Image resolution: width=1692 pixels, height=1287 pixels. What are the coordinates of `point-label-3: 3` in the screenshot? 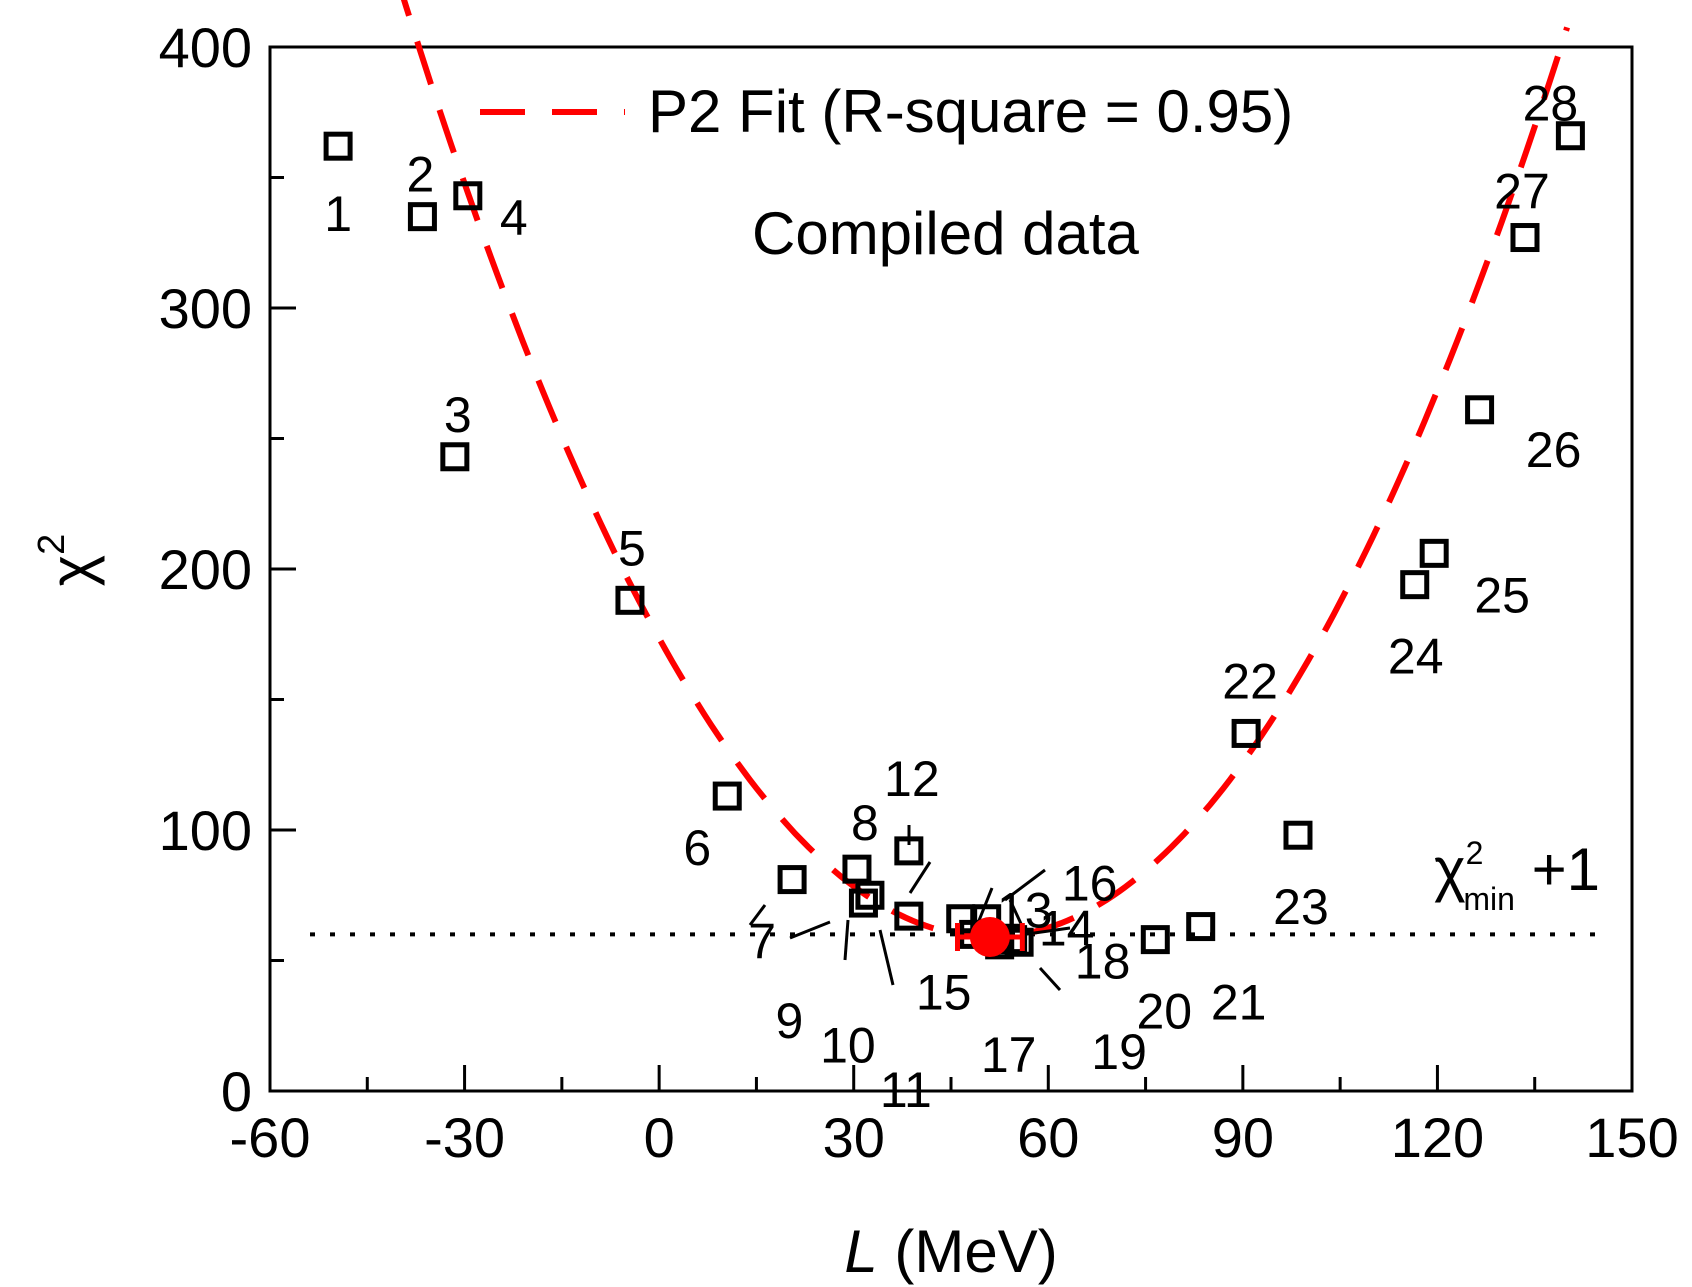 It's located at (458, 415).